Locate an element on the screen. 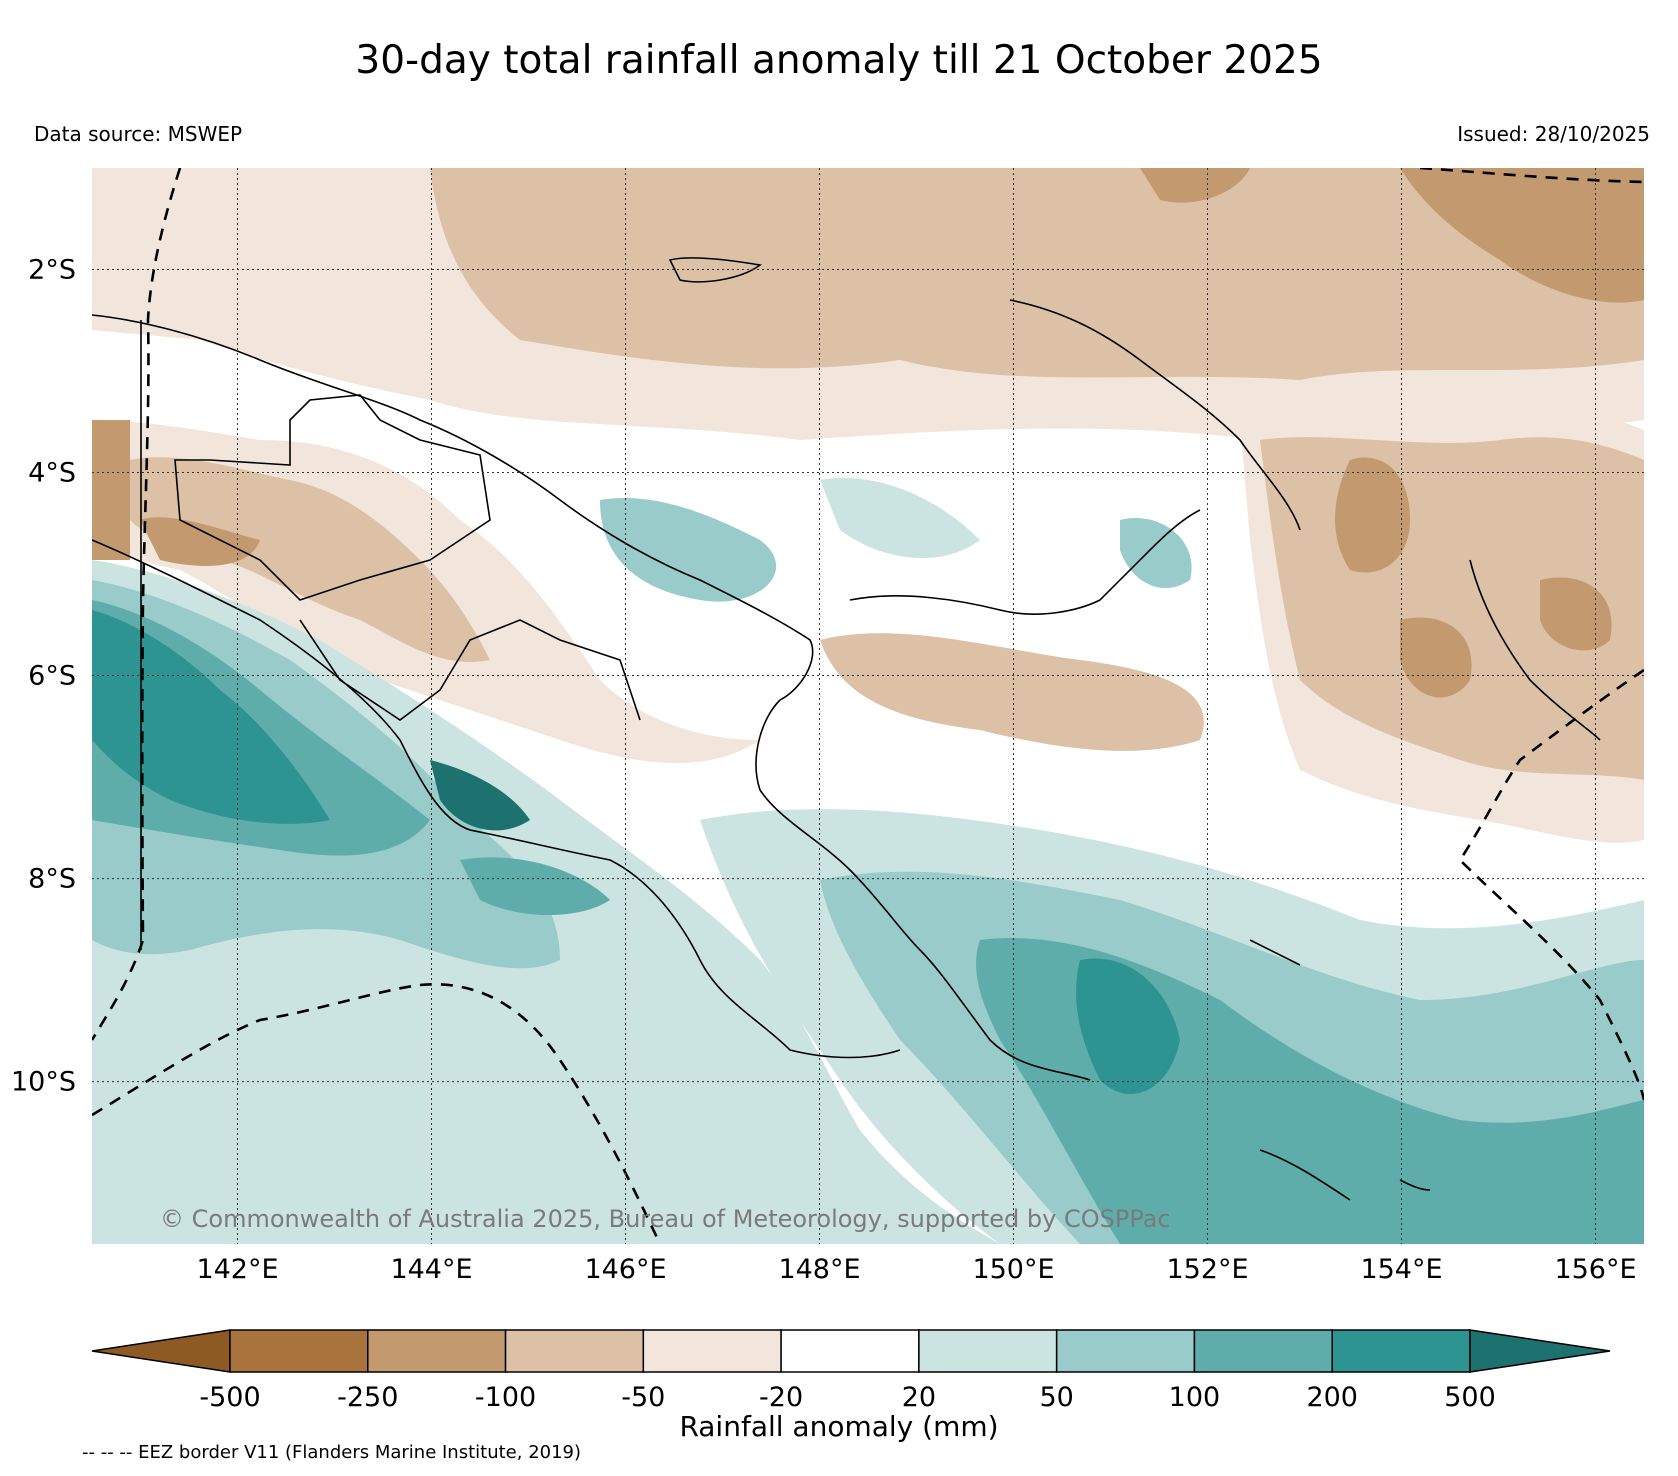  colorbar-tick-label: -250 is located at coordinates (367, 1397).